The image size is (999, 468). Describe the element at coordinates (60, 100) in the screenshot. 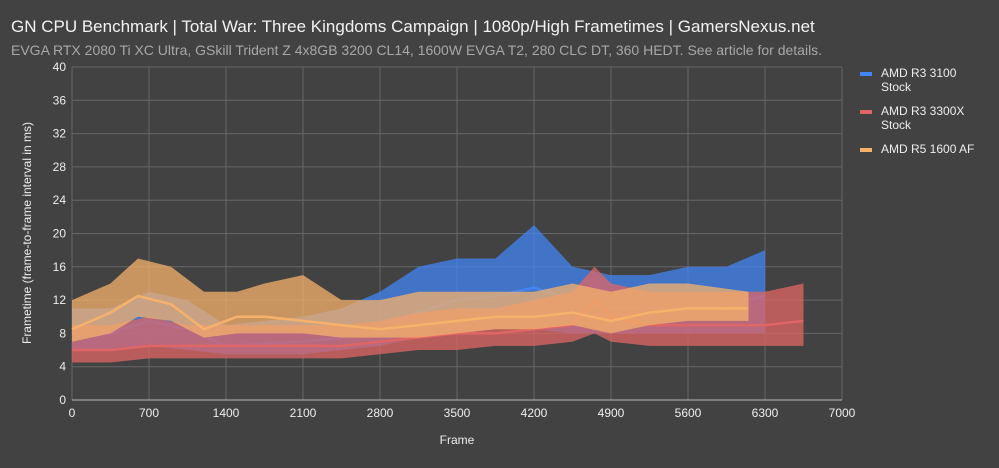

I see `y-tick-label: 36` at that location.